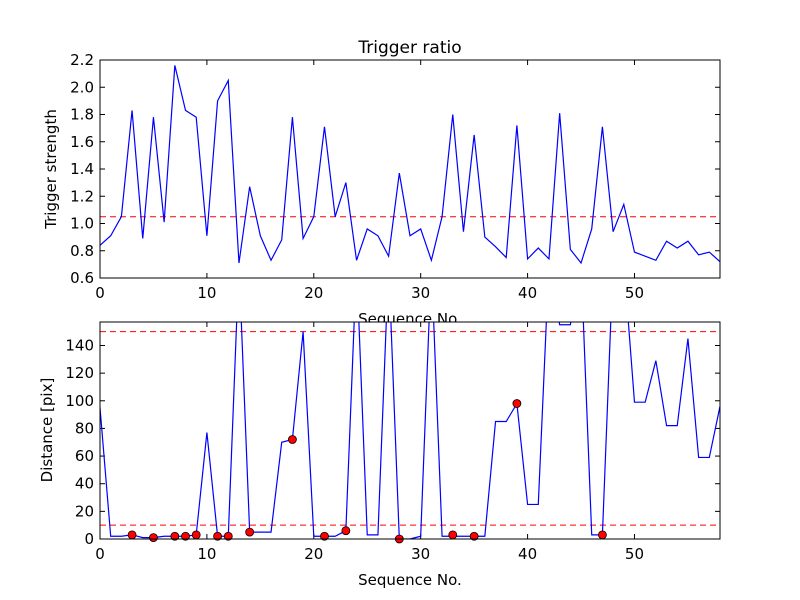 Image resolution: width=800 pixels, height=600 pixels. What do you see at coordinates (89, 539) in the screenshot?
I see `bottom-y-tick-label: 0` at bounding box center [89, 539].